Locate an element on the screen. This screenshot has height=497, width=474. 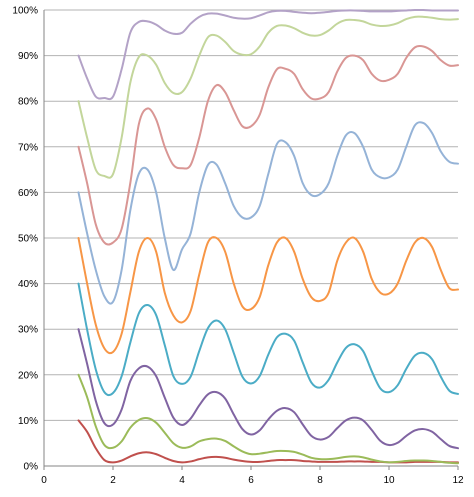
y-tick-label: 20% is located at coordinates (28, 375).